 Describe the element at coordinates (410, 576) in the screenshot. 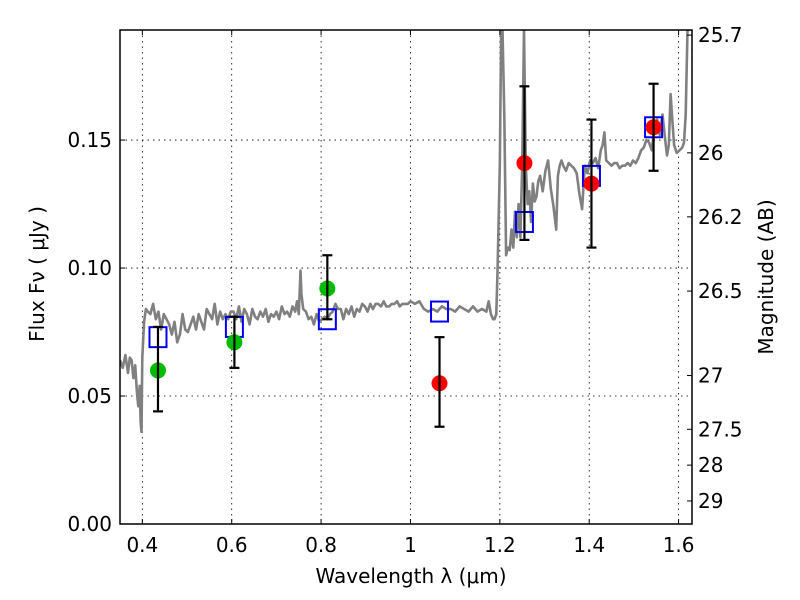

I see `x-axis-label: Wavelength λ (μm)` at that location.